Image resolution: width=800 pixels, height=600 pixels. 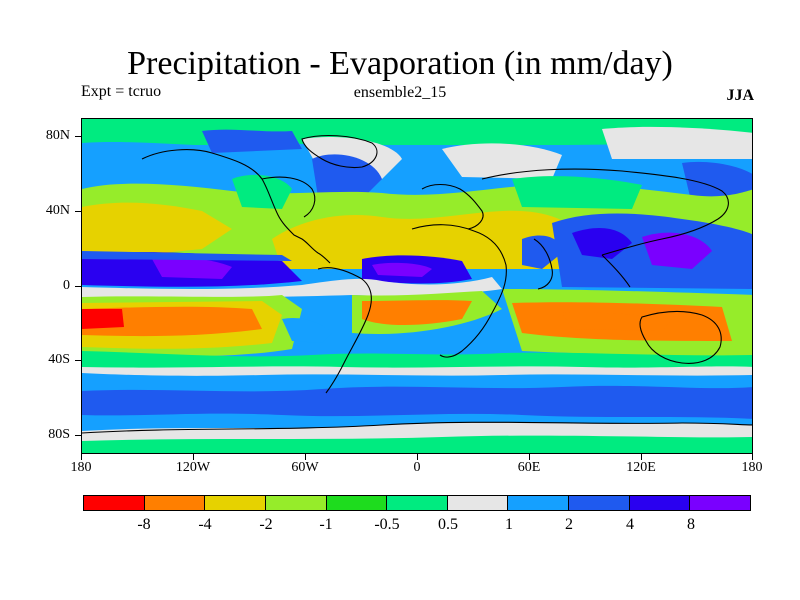 I want to click on lat-label-80s: 80S, so click(x=59, y=434).